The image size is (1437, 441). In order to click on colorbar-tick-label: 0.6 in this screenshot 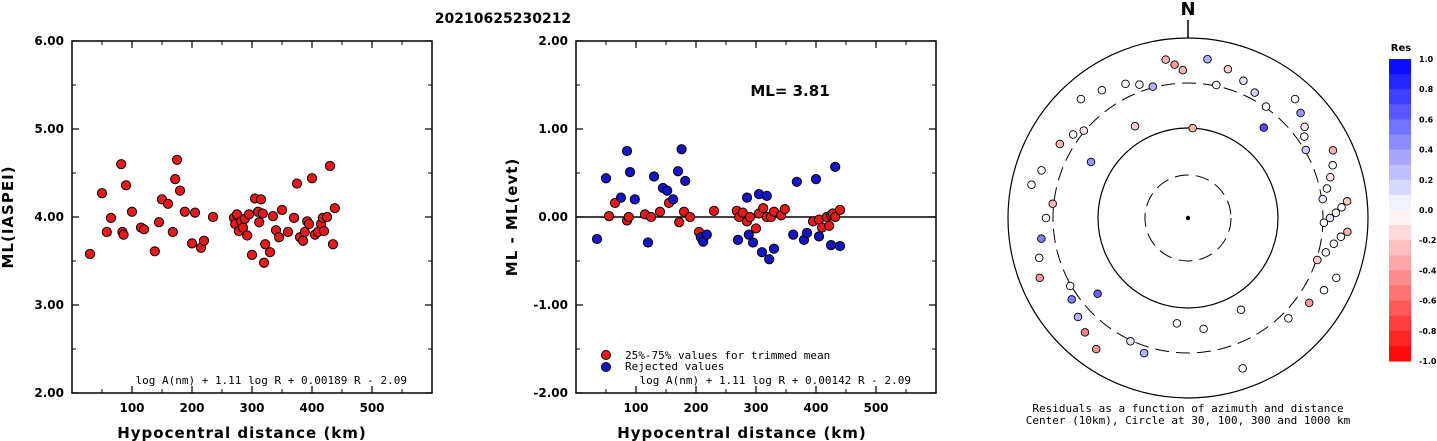, I will do `click(1426, 119)`.